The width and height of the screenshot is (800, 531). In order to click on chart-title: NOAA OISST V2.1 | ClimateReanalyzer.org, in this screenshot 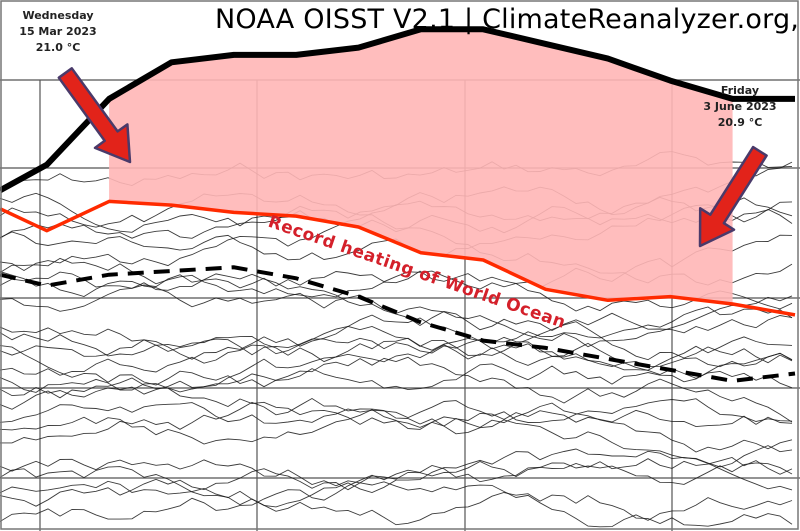, I will do `click(507, 19)`.